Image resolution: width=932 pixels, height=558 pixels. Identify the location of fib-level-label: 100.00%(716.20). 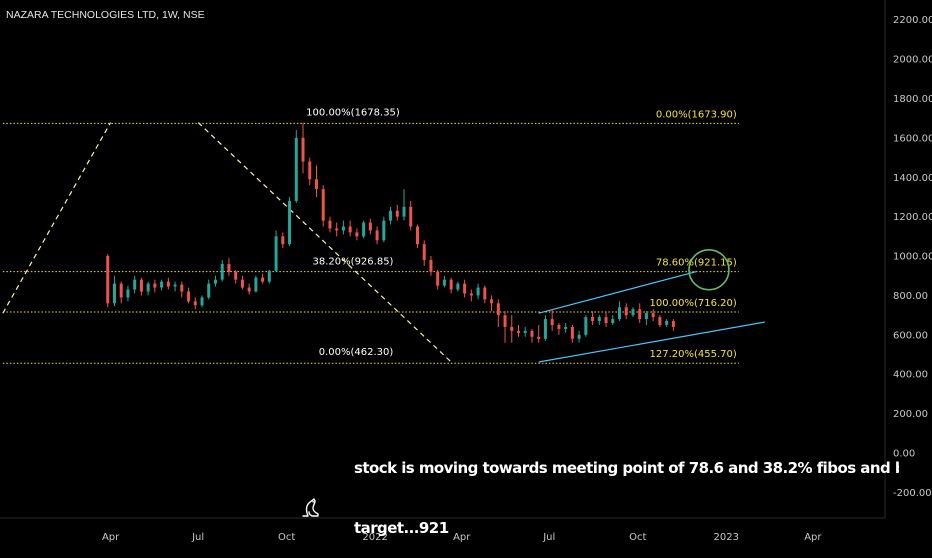
(692, 303).